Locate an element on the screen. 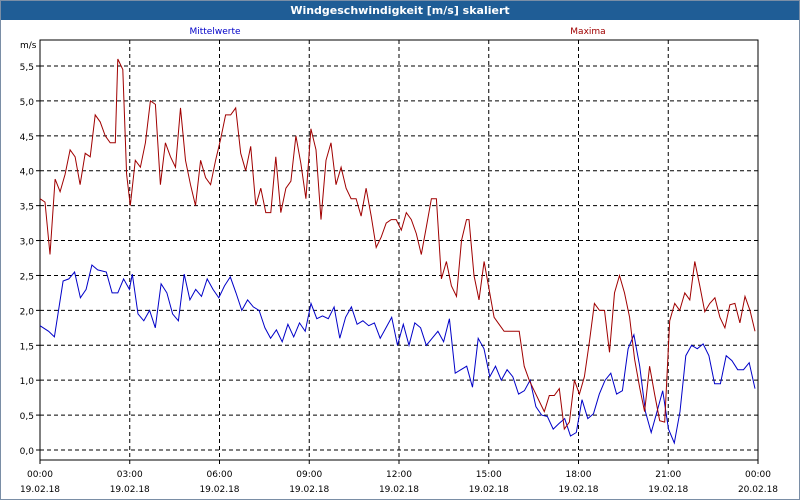 The image size is (800, 500). x-tick-time: 09:00 is located at coordinates (309, 475).